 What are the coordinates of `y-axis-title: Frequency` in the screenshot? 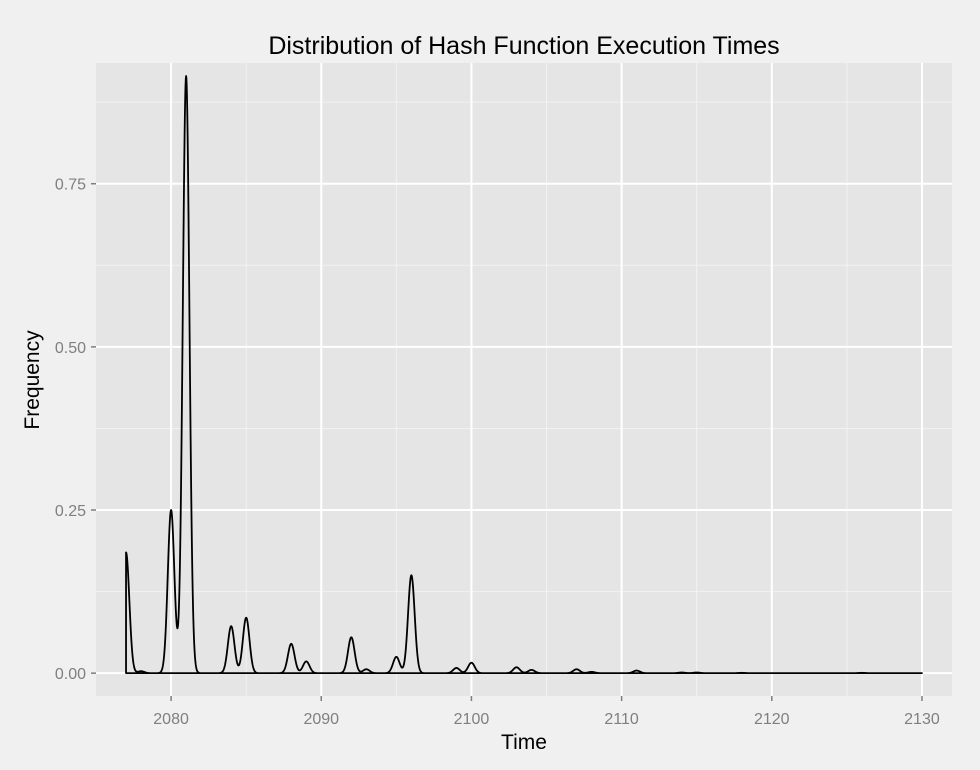 It's located at (32, 380).